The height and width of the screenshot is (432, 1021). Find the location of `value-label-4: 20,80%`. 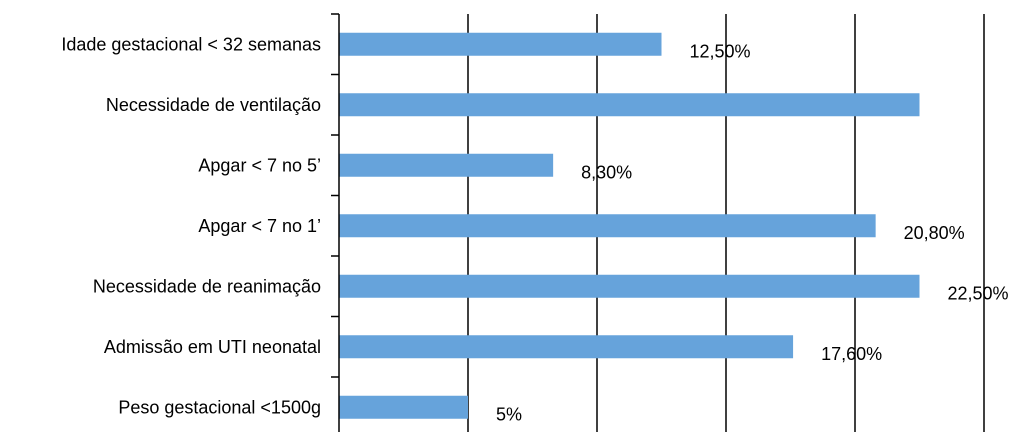

value-label-4: 20,80% is located at coordinates (934, 233).